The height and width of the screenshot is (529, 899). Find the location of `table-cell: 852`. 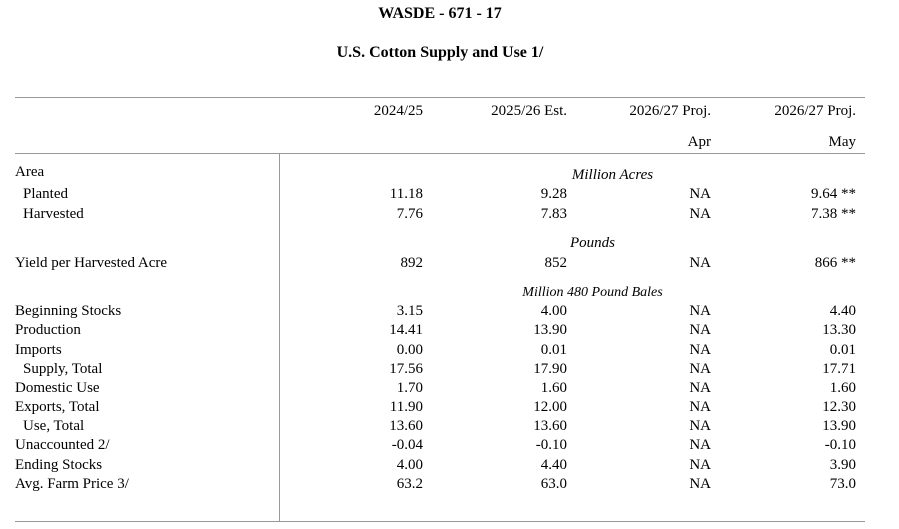

table-cell: 852 is located at coordinates (556, 263).